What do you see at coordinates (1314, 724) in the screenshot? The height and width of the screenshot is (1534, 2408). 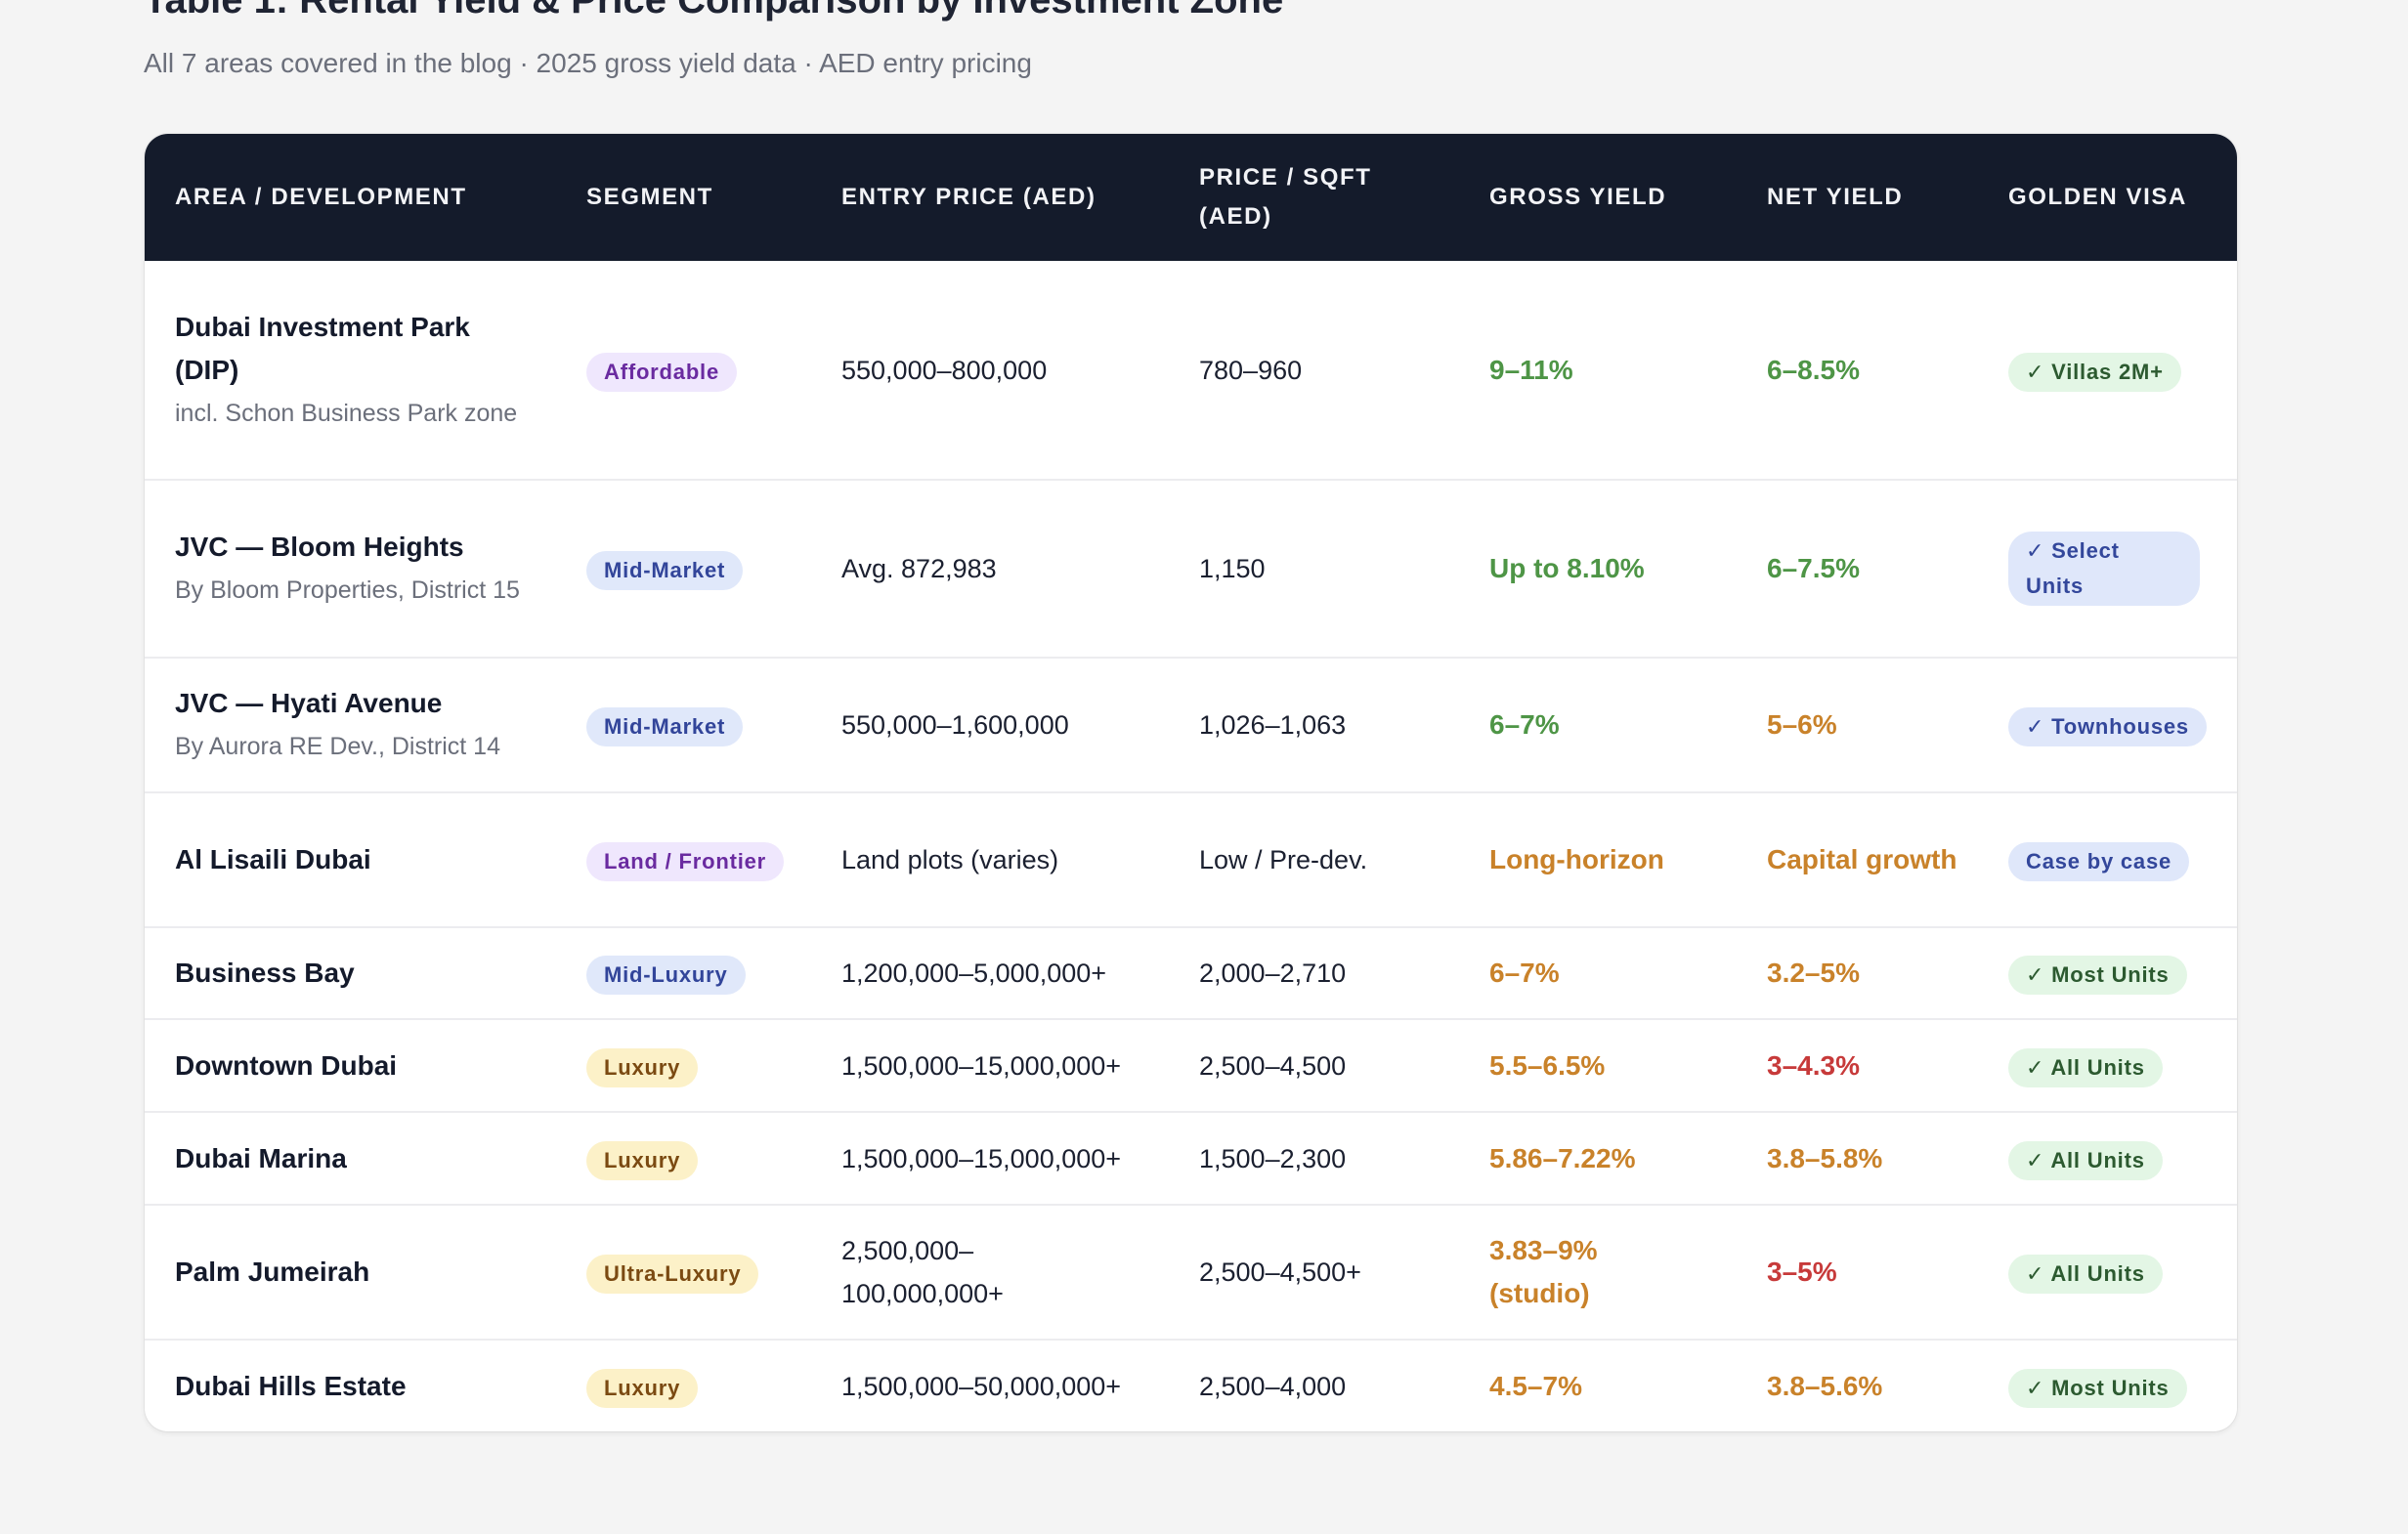 I see `price-sqft-cell: 1,026–1,063` at bounding box center [1314, 724].